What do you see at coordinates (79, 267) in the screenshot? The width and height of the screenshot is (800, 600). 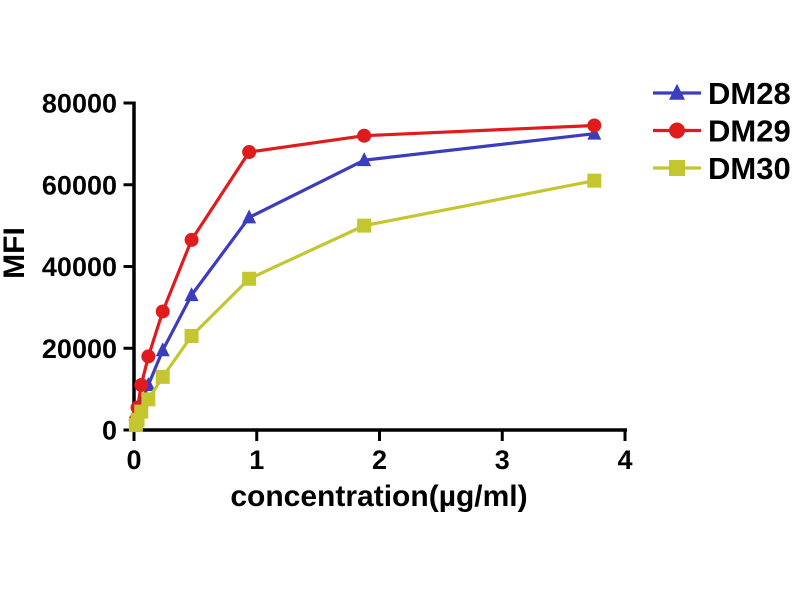 I see `y-tick-label: 40000` at bounding box center [79, 267].